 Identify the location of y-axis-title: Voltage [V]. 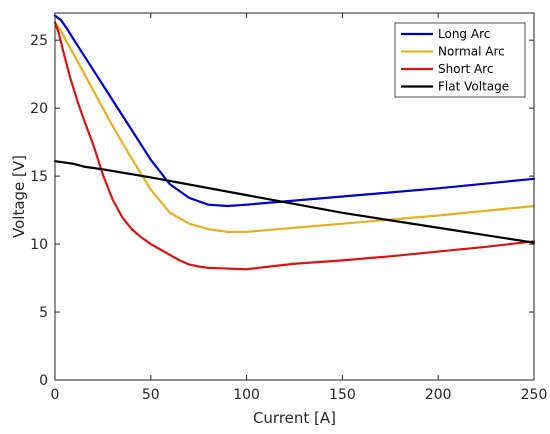
(19, 196).